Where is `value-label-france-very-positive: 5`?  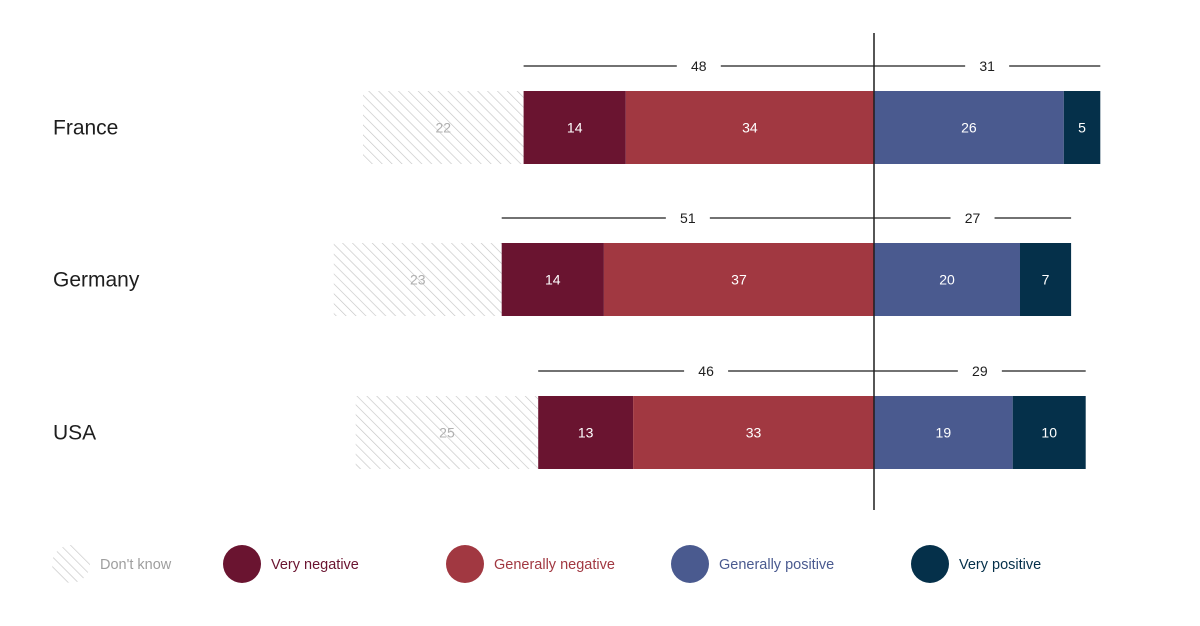
value-label-france-very-positive: 5 is located at coordinates (1082, 128).